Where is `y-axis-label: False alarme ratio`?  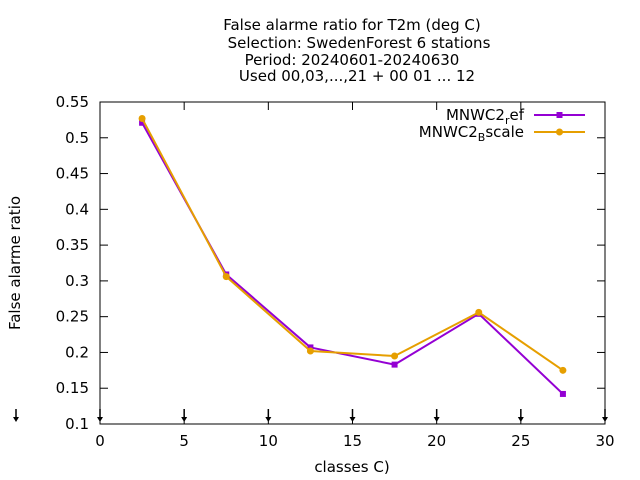 y-axis-label: False alarme ratio is located at coordinates (15, 263).